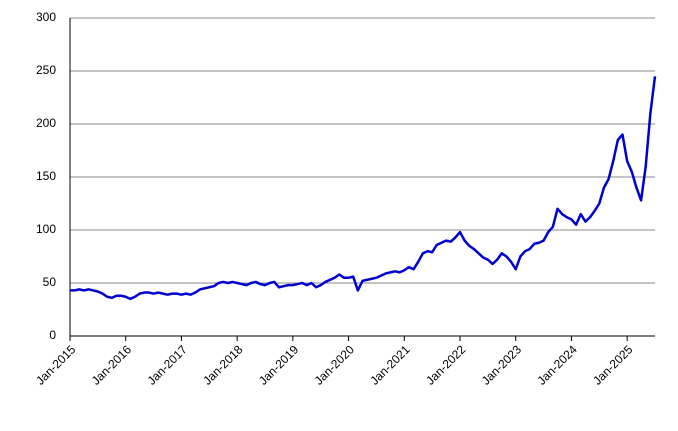 This screenshot has height=431, width=678. What do you see at coordinates (52, 335) in the screenshot?
I see `y-tick-label: 0` at bounding box center [52, 335].